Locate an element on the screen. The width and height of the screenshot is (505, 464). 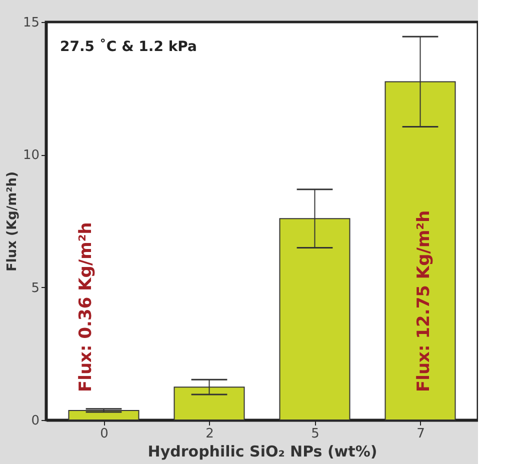
annotation: Flux: 12.75 Kg/m²h is located at coordinates (424, 301).